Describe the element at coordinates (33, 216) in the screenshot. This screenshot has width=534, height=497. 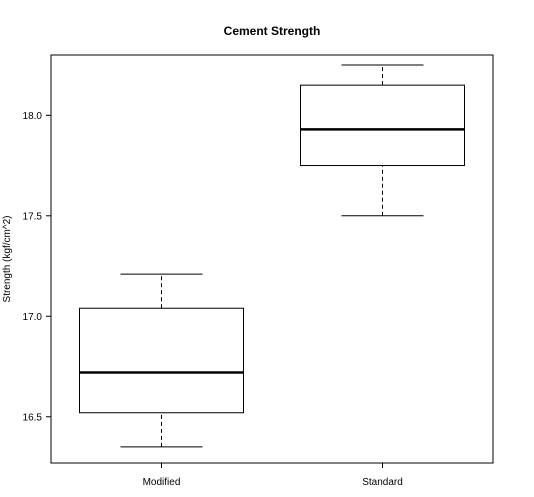
I see `y-tick-label: 17.5` at that location.